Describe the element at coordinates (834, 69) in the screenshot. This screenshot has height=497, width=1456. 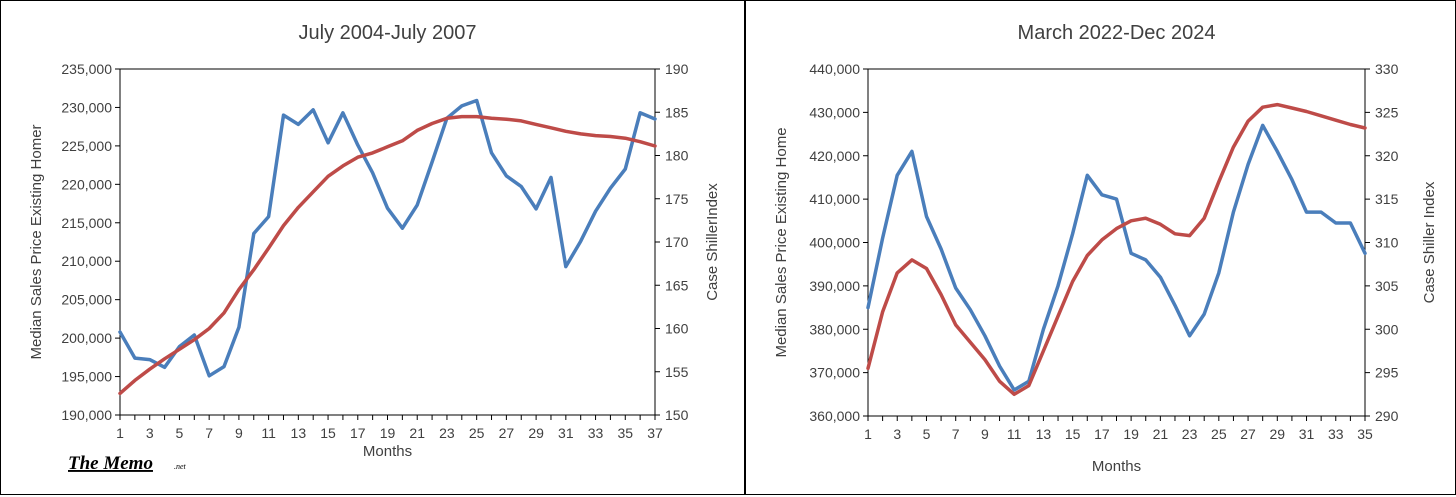
I see `y-tick-label: 440,000` at that location.